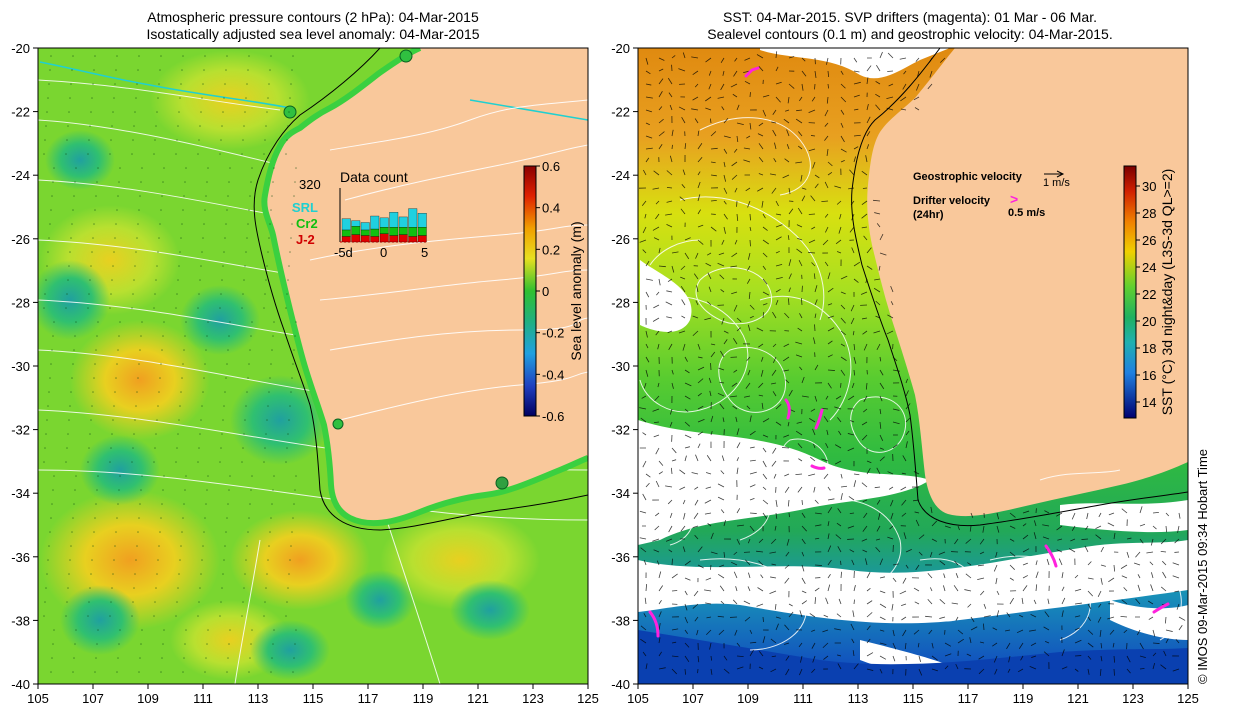 The width and height of the screenshot is (1250, 720). I want to click on lat-label: -24, so click(620, 175).